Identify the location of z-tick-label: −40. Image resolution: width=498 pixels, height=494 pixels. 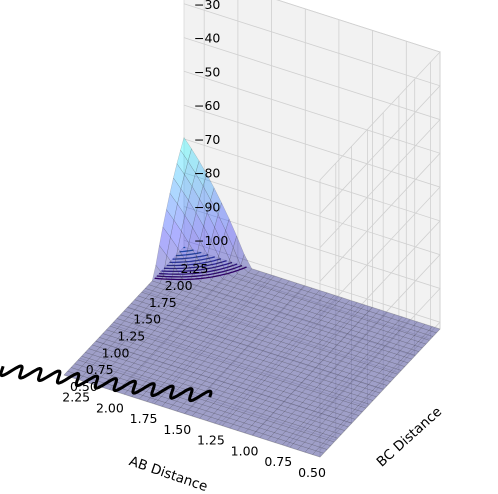
(207, 38).